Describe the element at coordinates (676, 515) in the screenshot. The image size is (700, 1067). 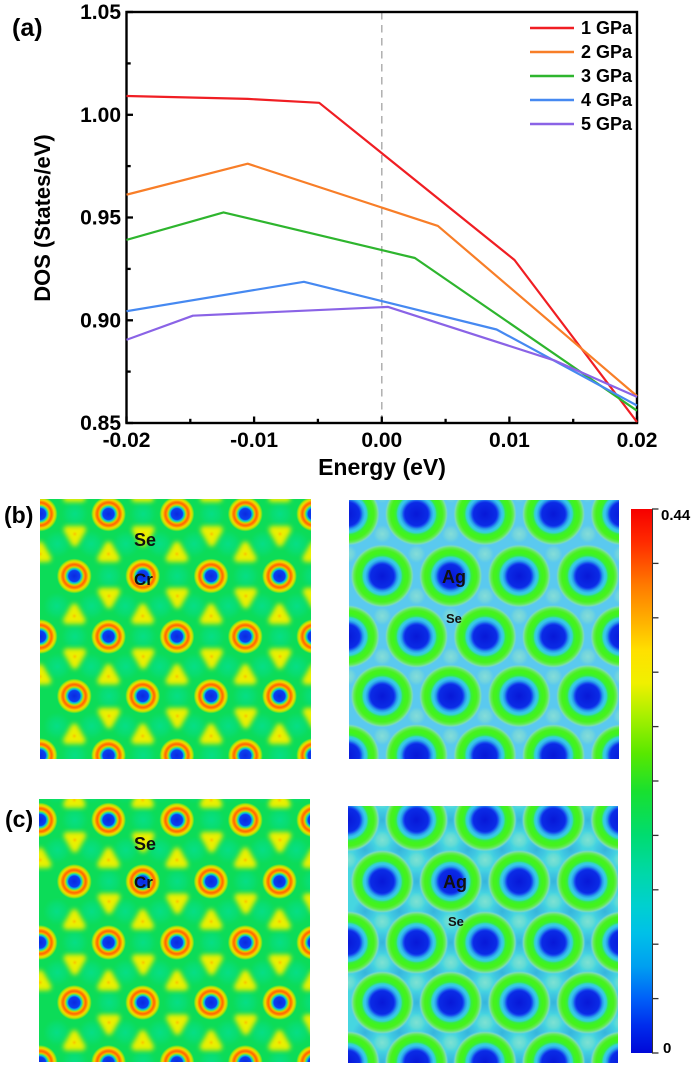
I see `svg-text: 0.44` at that location.